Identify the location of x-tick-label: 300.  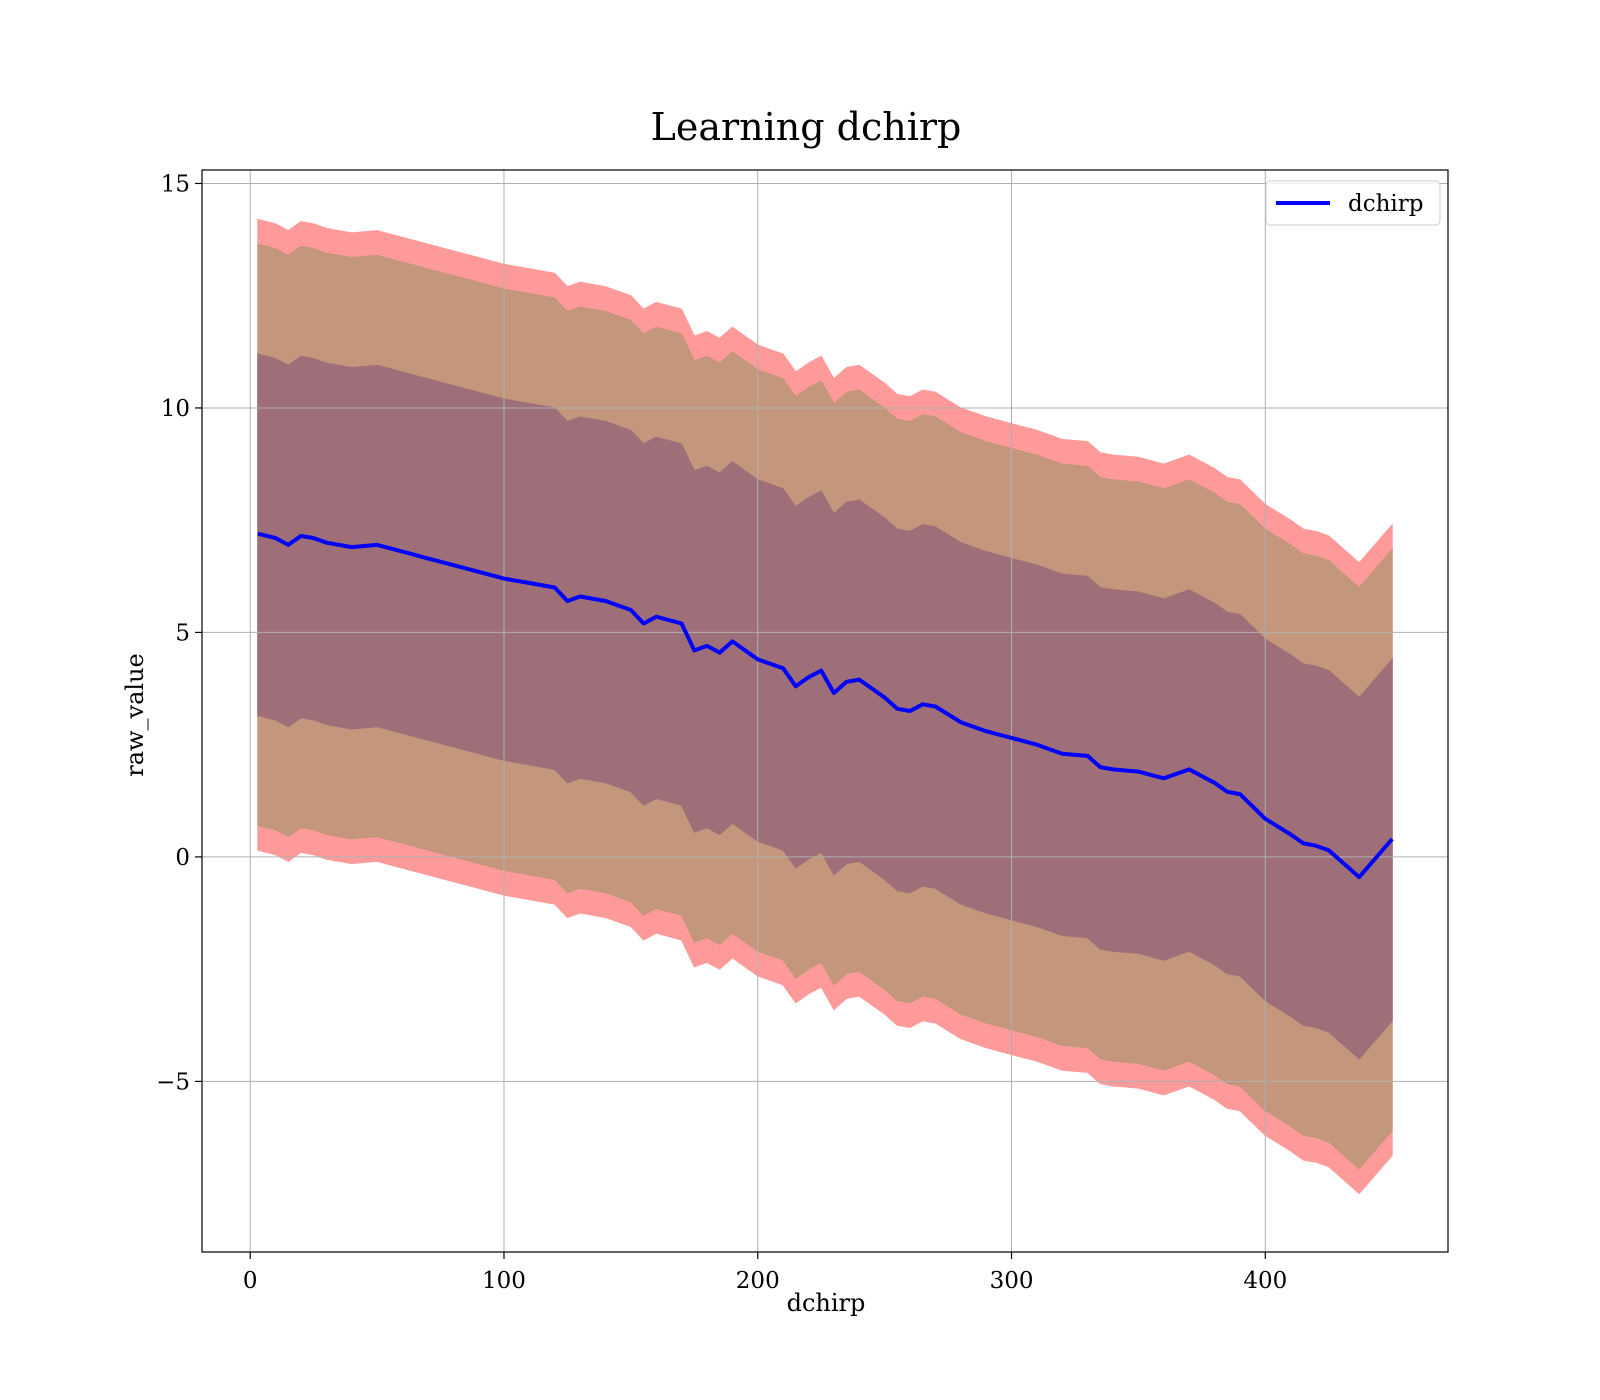
(1012, 1281).